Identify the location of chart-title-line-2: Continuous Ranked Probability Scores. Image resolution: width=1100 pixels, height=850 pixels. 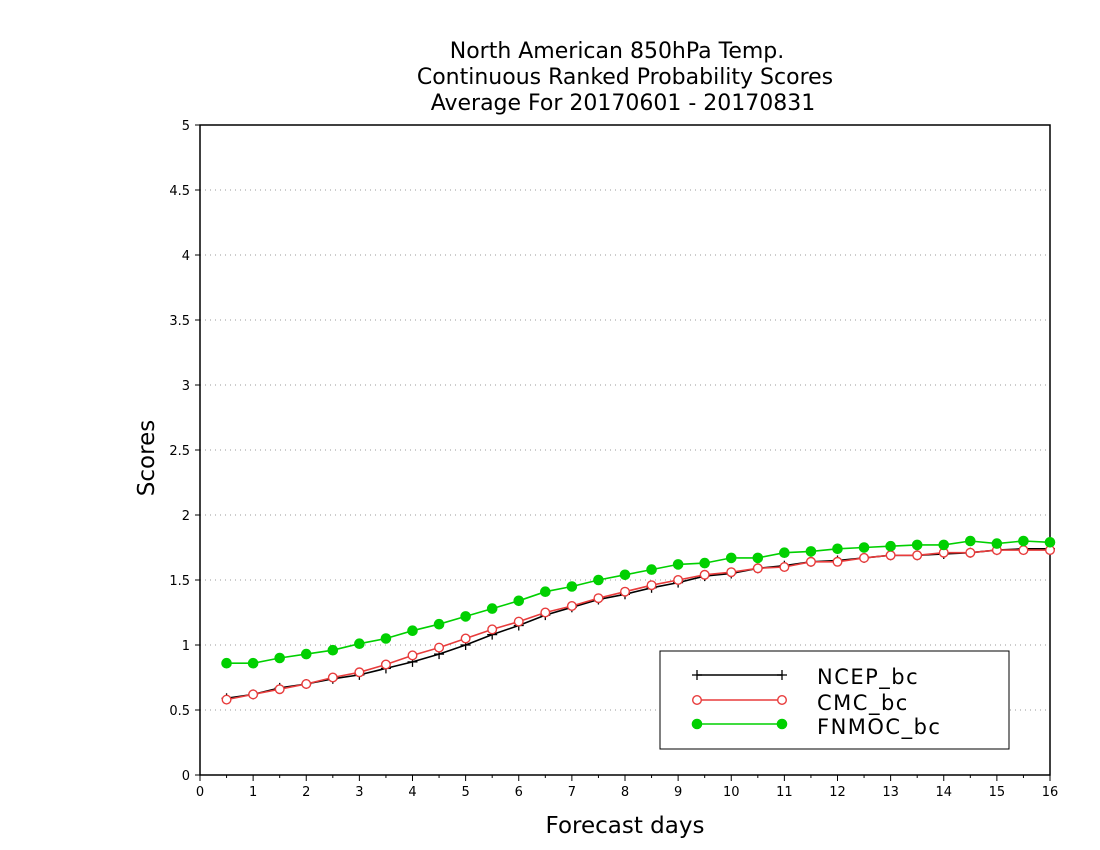
(625, 77).